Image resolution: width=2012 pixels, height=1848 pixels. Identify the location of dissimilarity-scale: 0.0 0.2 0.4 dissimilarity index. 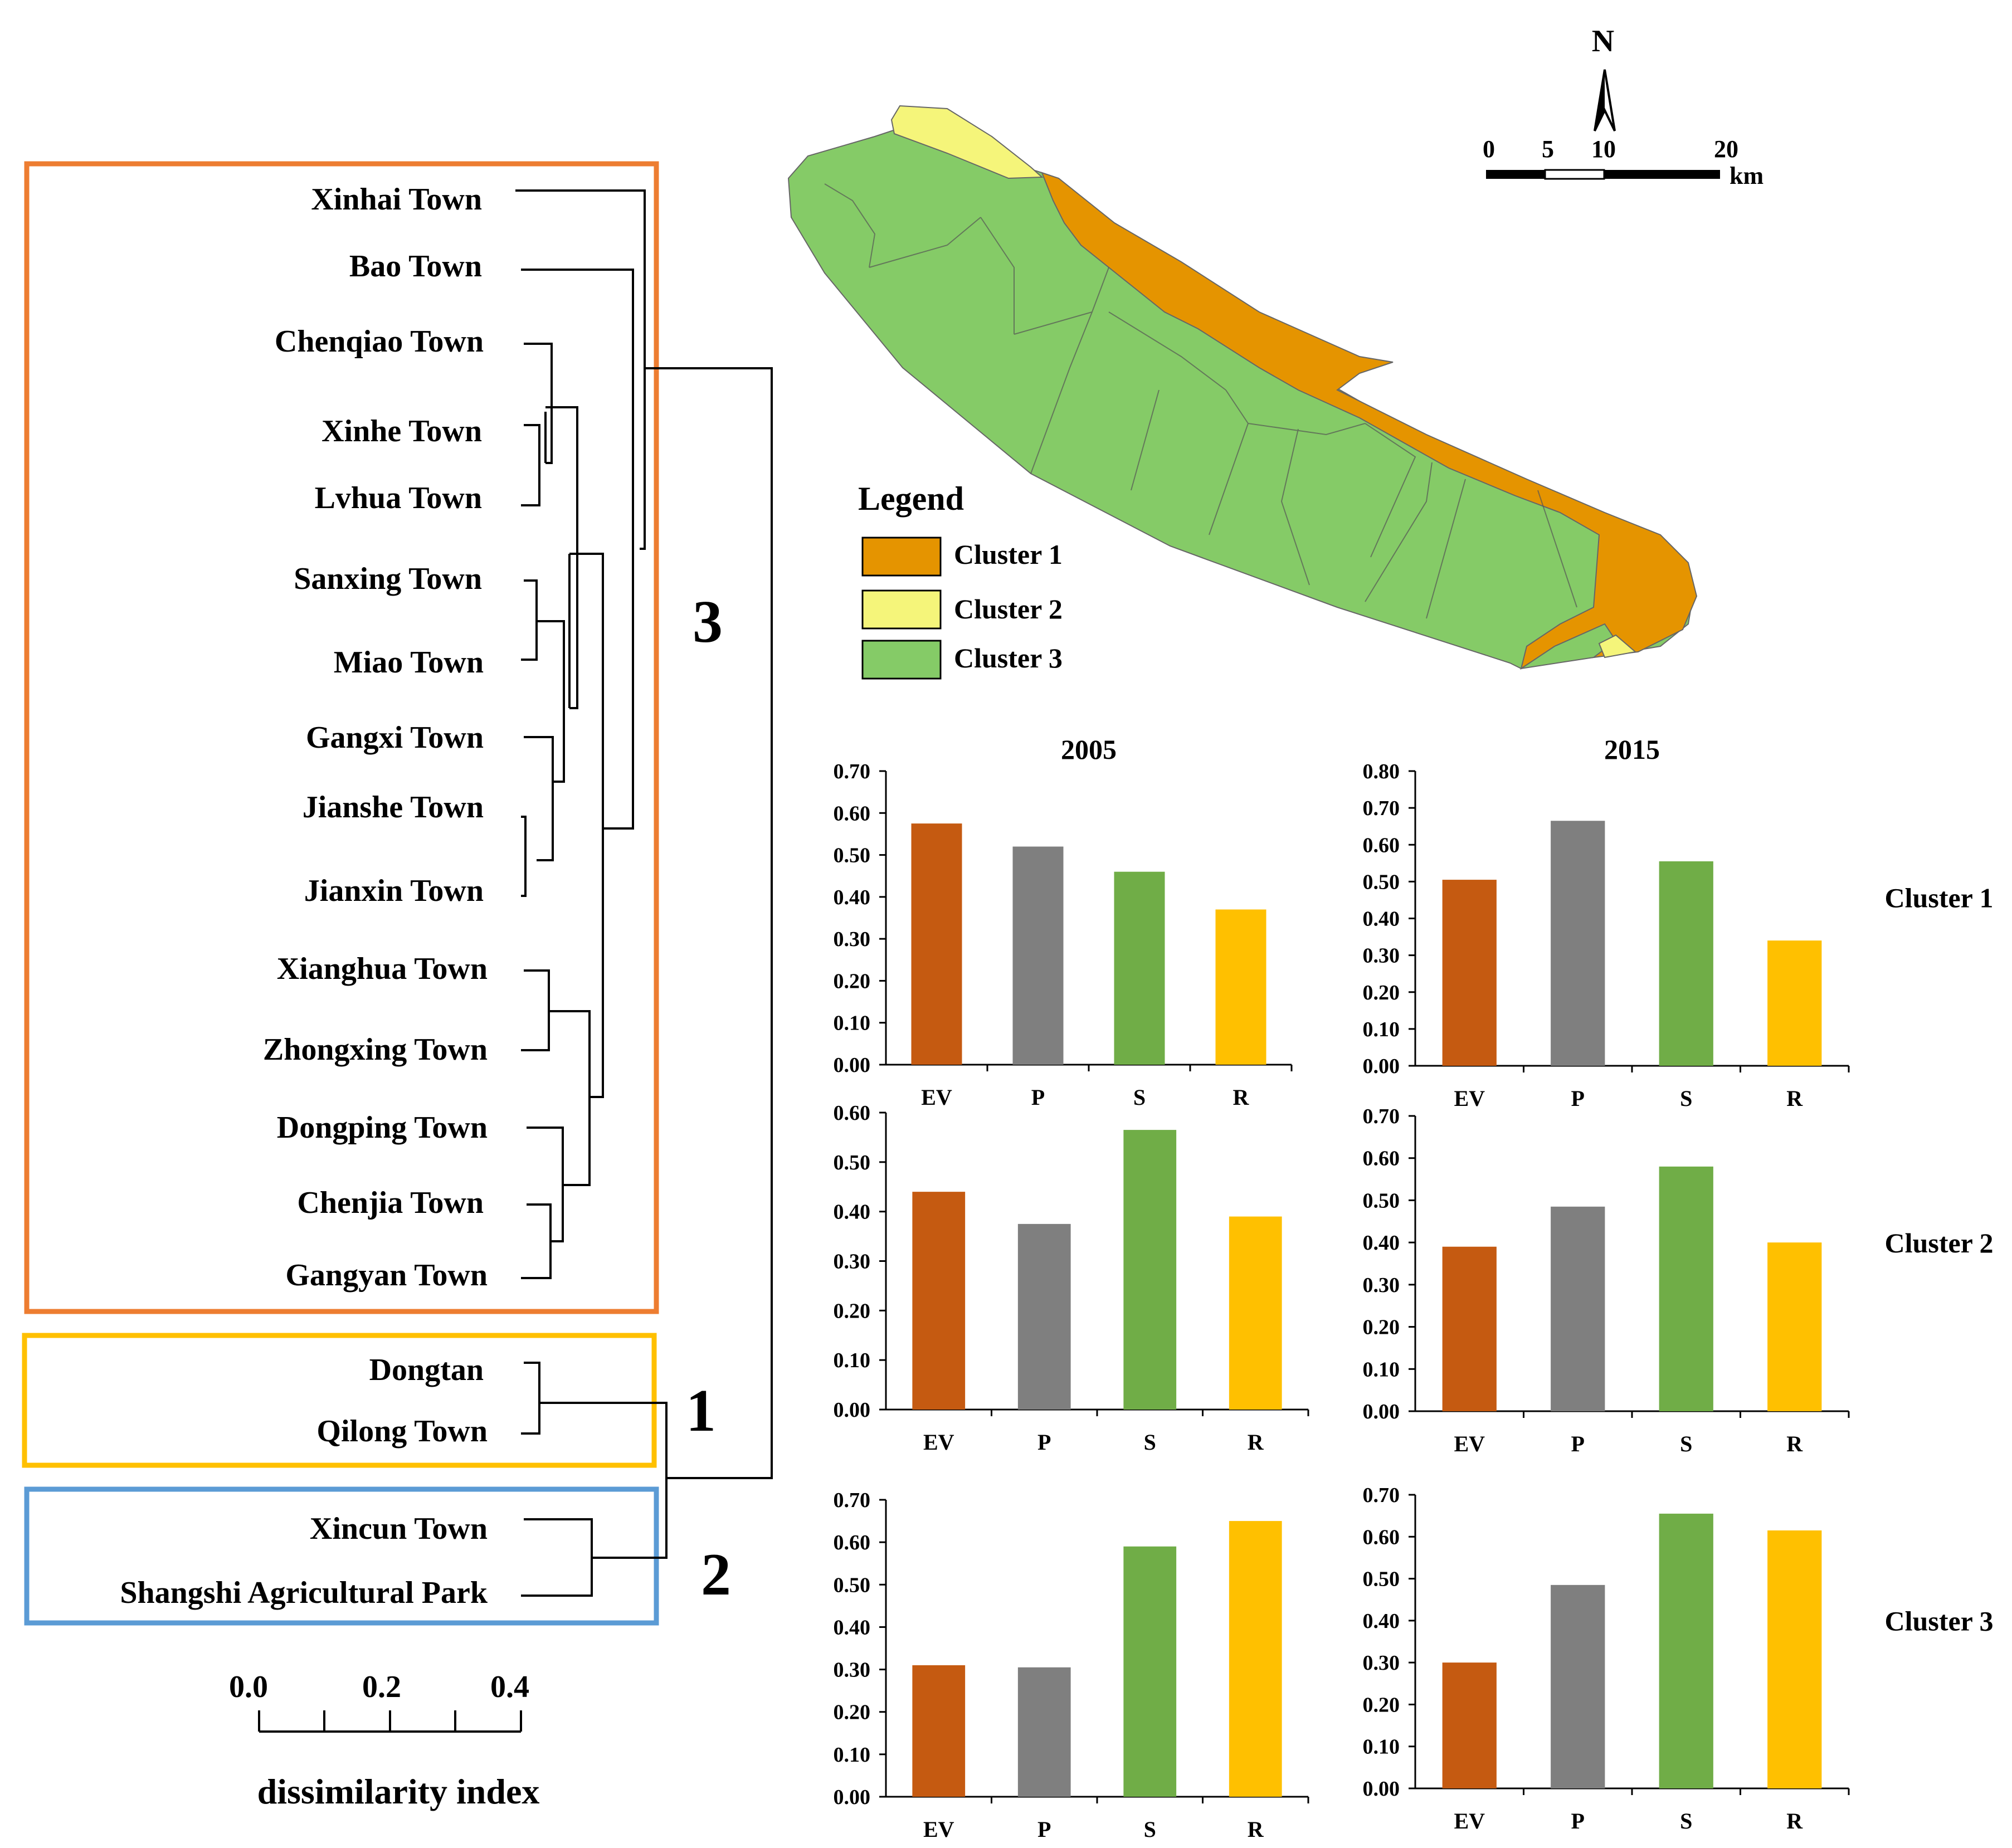
(384, 1741).